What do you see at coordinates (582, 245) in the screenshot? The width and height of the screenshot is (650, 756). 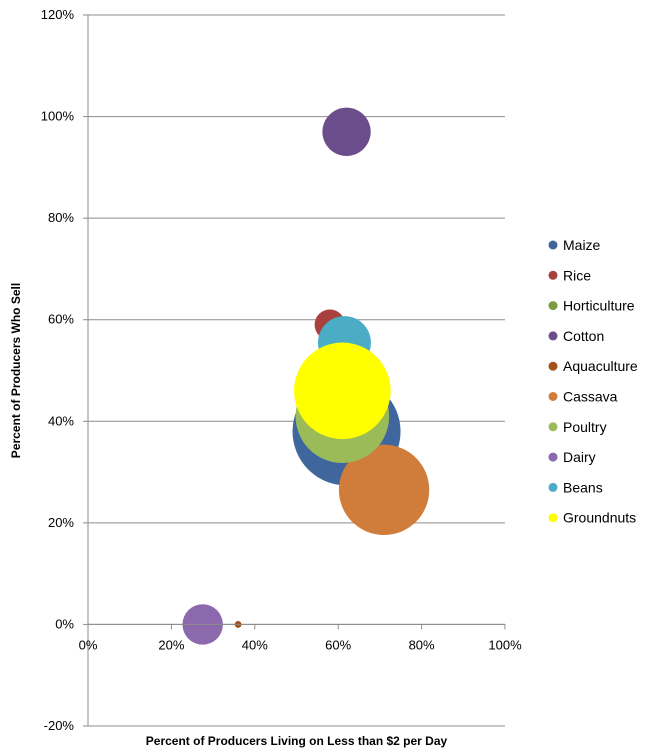 I see `legend-label: Maize` at bounding box center [582, 245].